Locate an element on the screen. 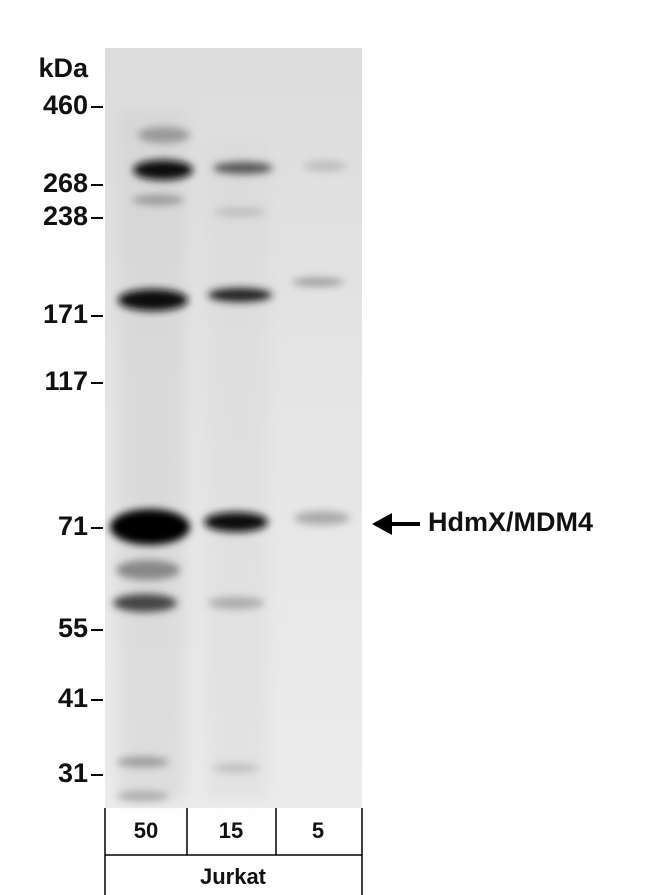 This screenshot has height=895, width=650. marker-label: 55 is located at coordinates (73, 628).